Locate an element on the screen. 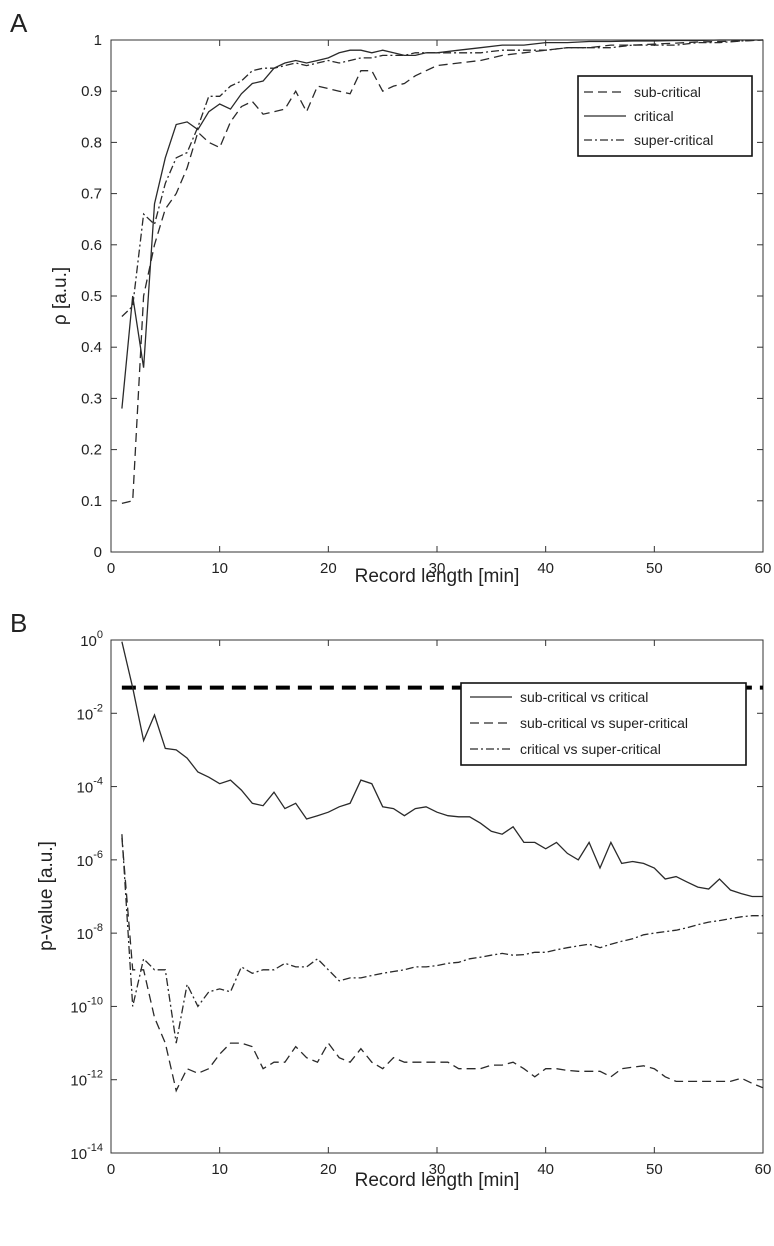  x-tick-label-b: 40 is located at coordinates (545, 1169).